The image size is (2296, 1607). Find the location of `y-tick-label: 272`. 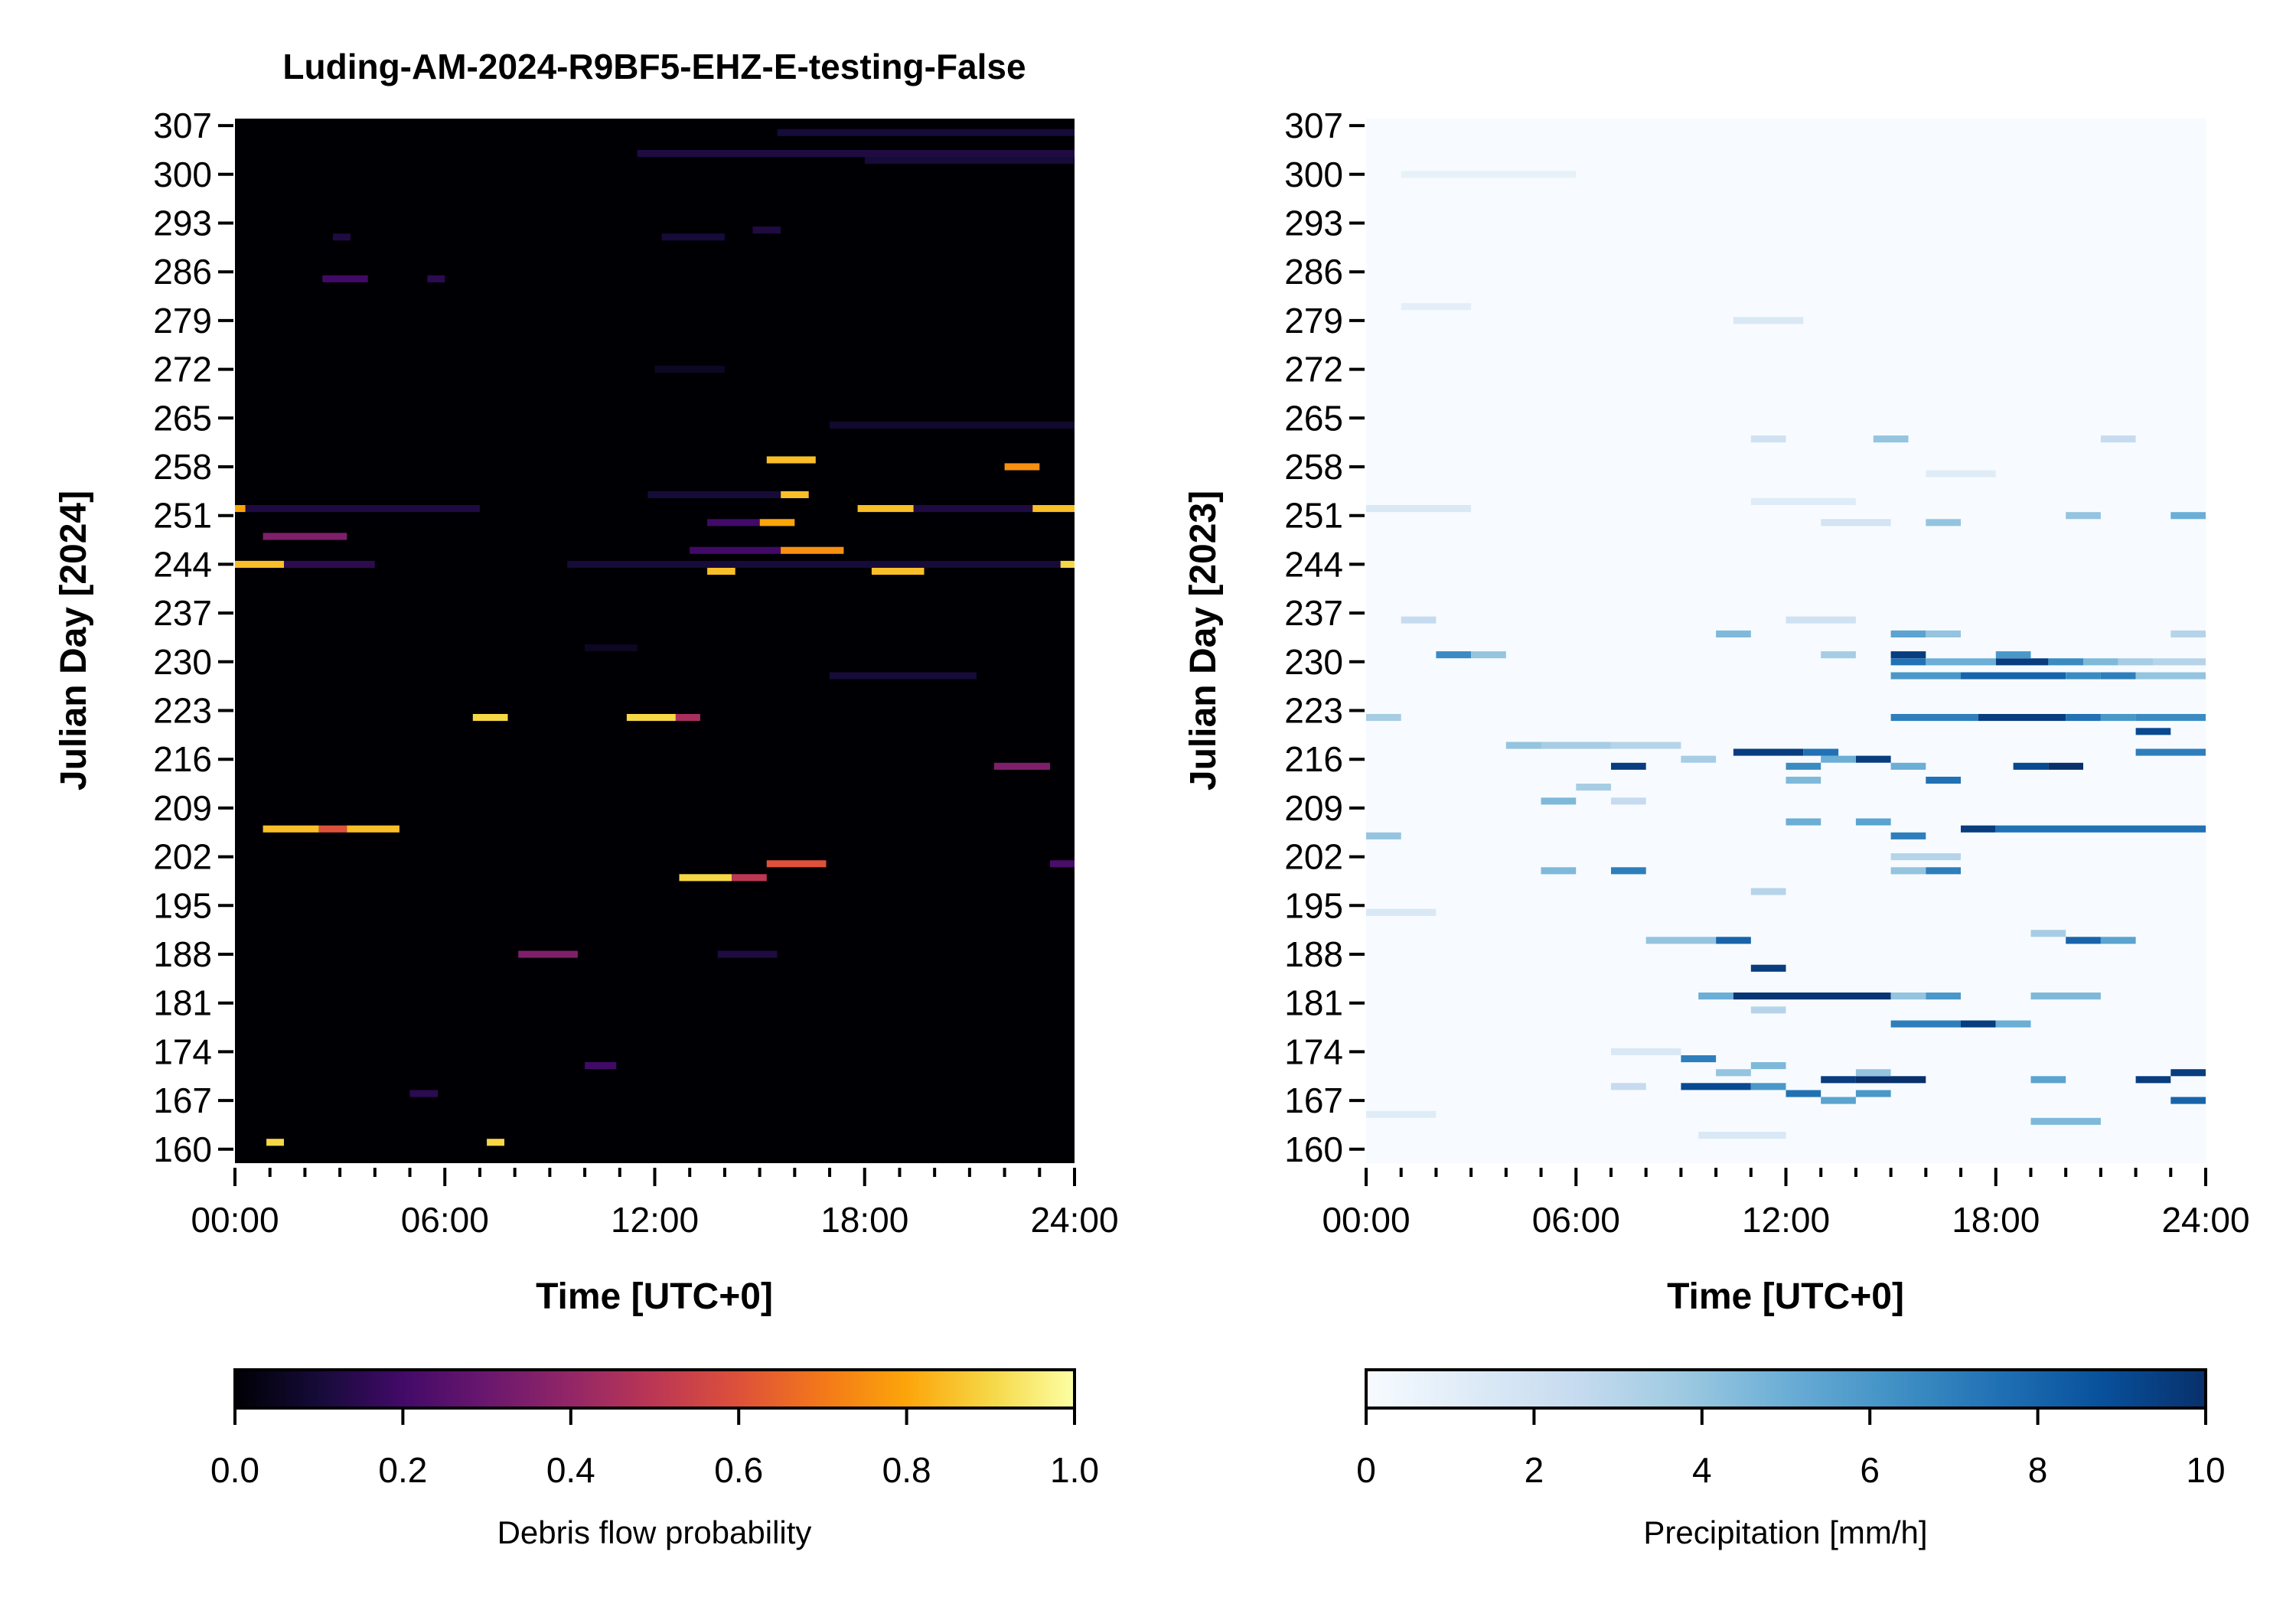

y-tick-label: 272 is located at coordinates (182, 370).